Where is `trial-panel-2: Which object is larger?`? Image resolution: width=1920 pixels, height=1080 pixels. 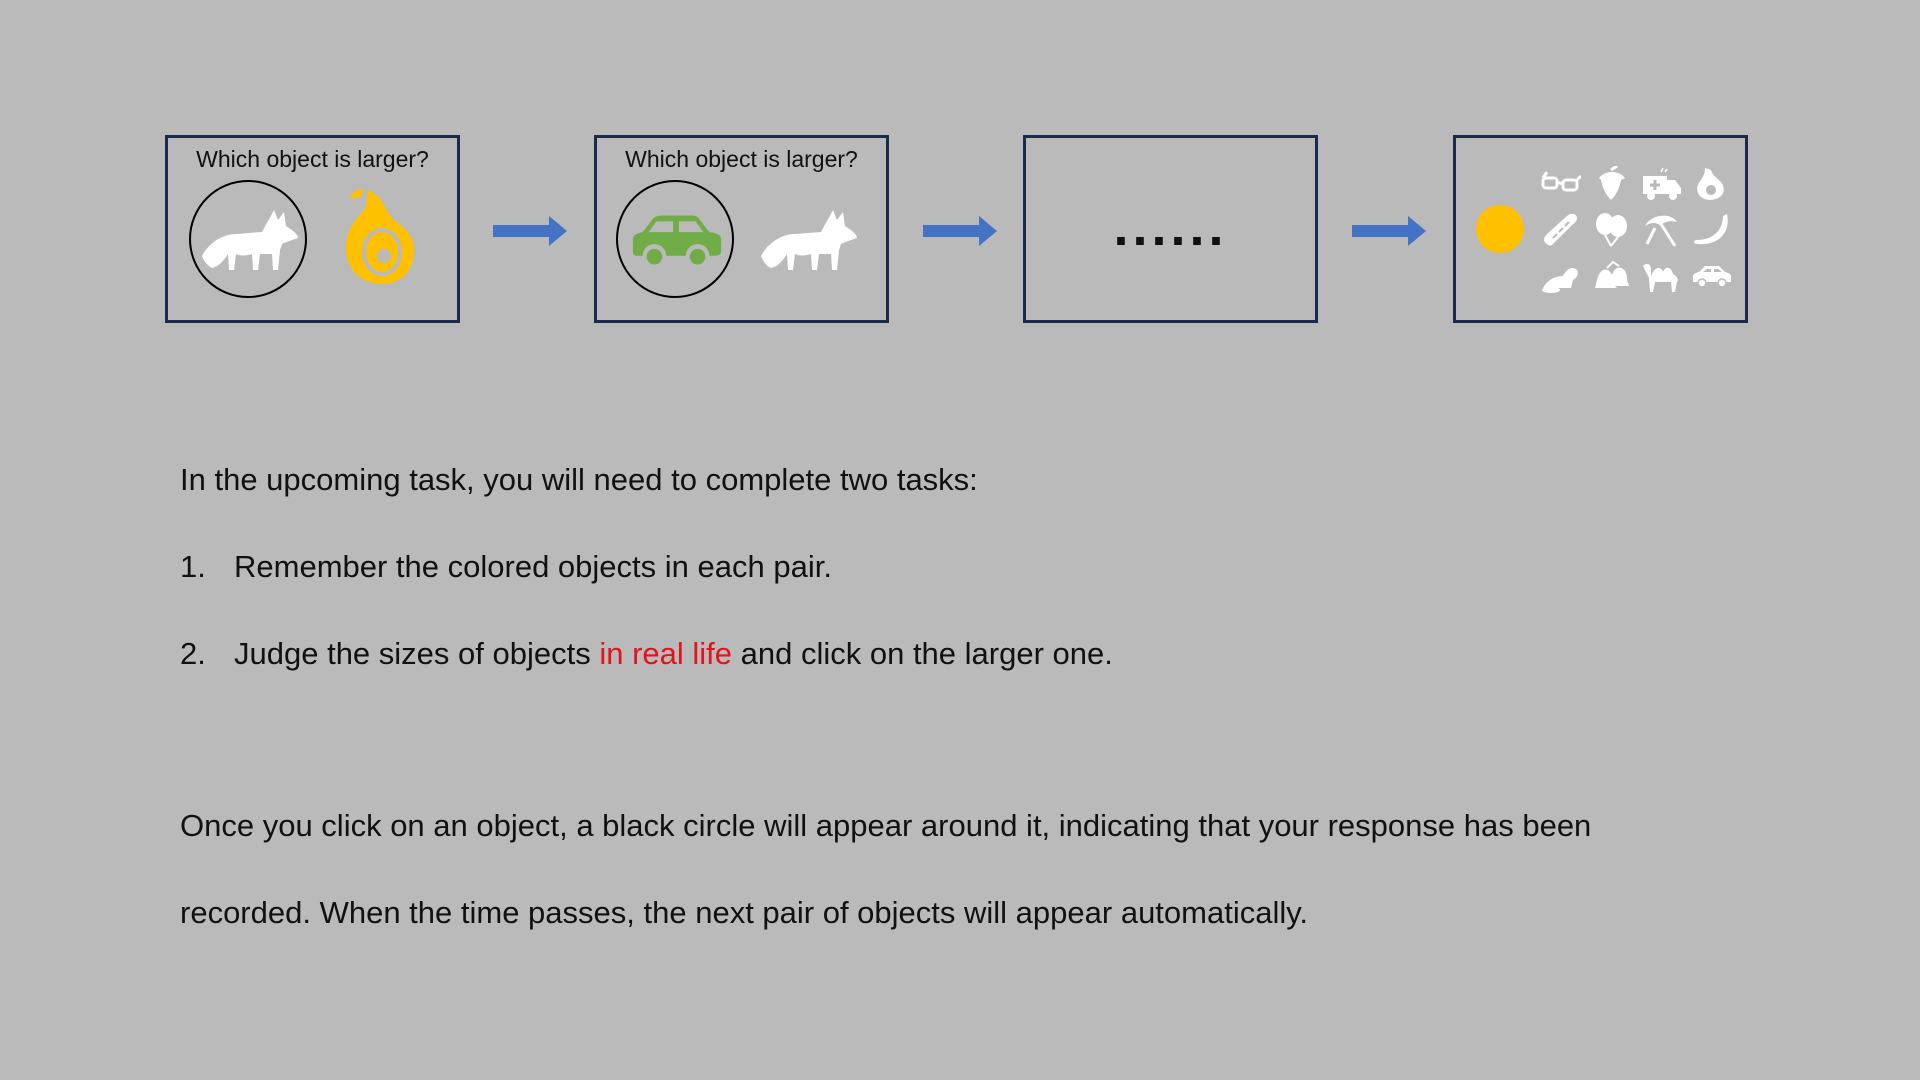
trial-panel-2: Which object is larger? is located at coordinates (741, 229).